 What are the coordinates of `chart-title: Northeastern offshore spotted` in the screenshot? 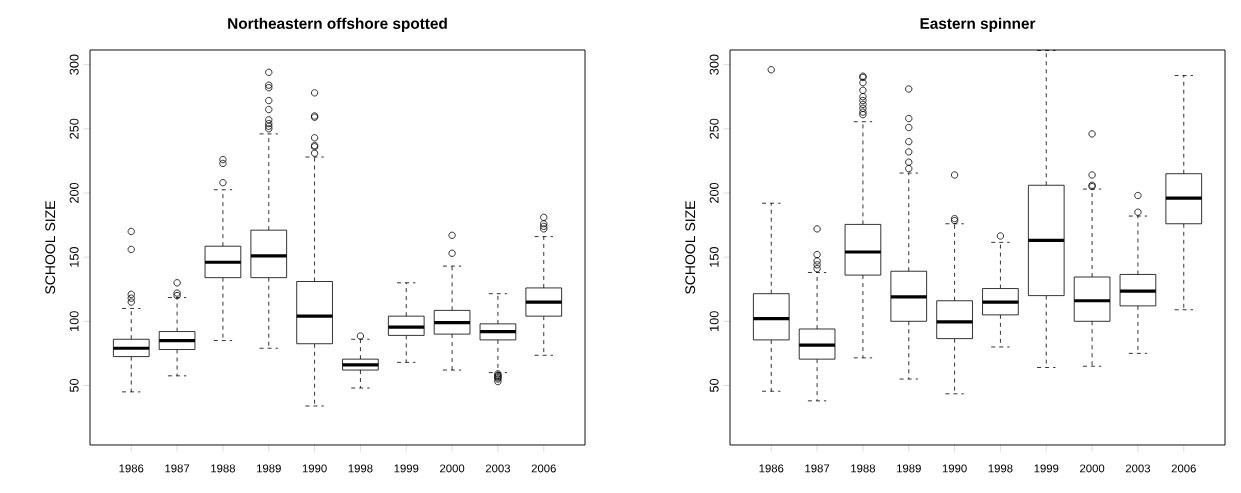 It's located at (337, 24).